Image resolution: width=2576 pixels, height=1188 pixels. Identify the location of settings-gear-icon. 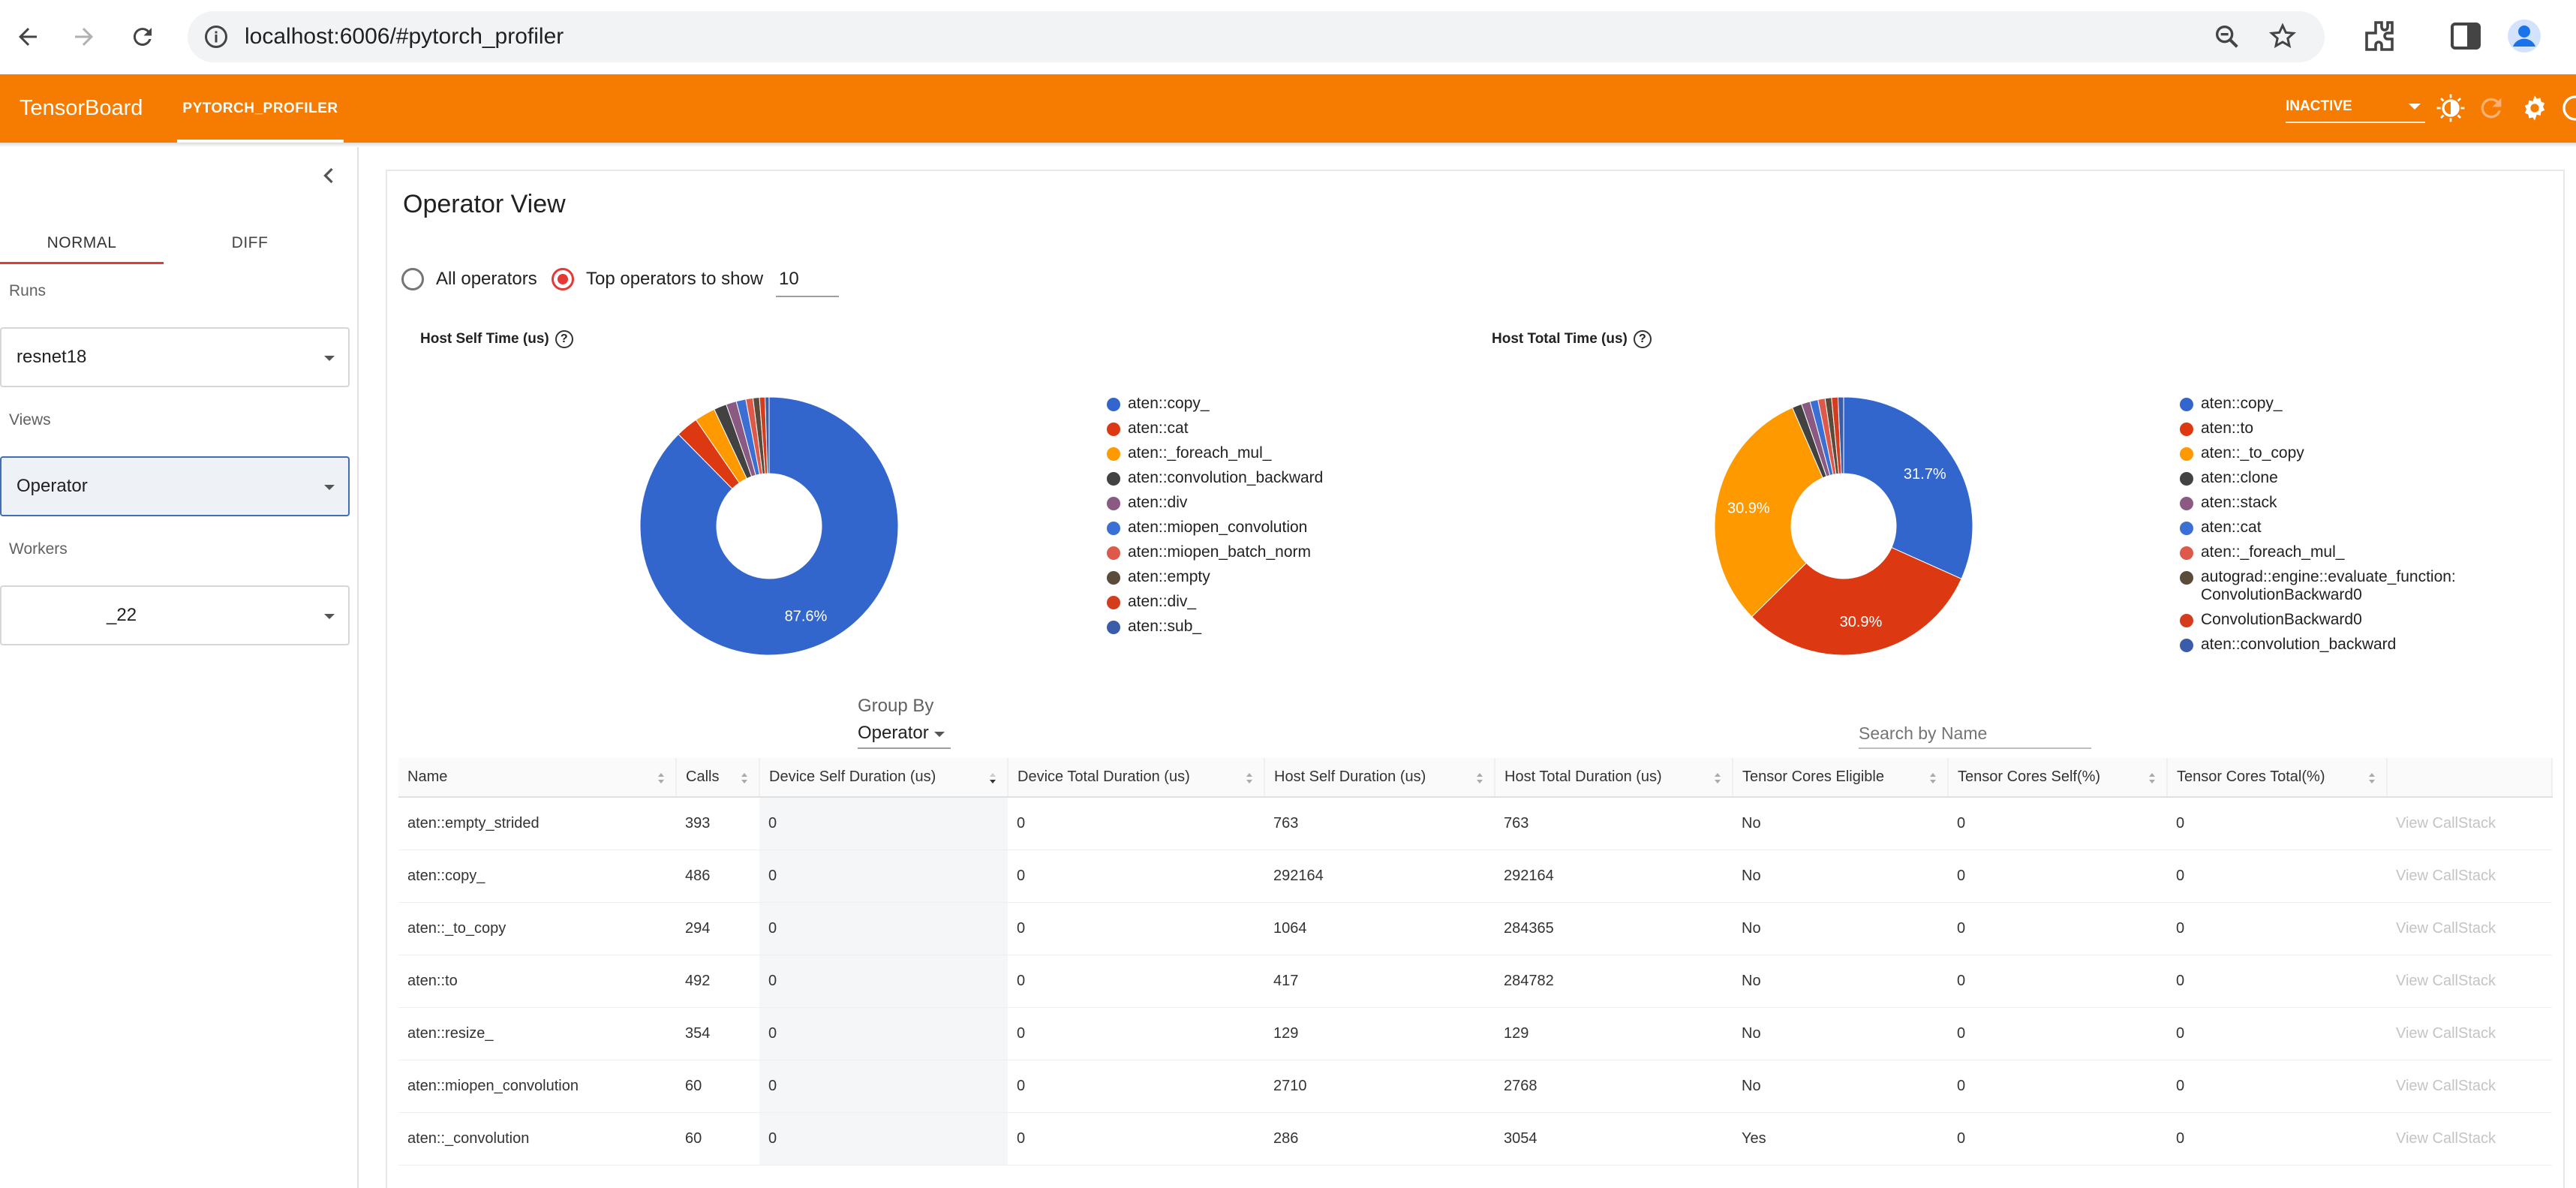
(2535, 108).